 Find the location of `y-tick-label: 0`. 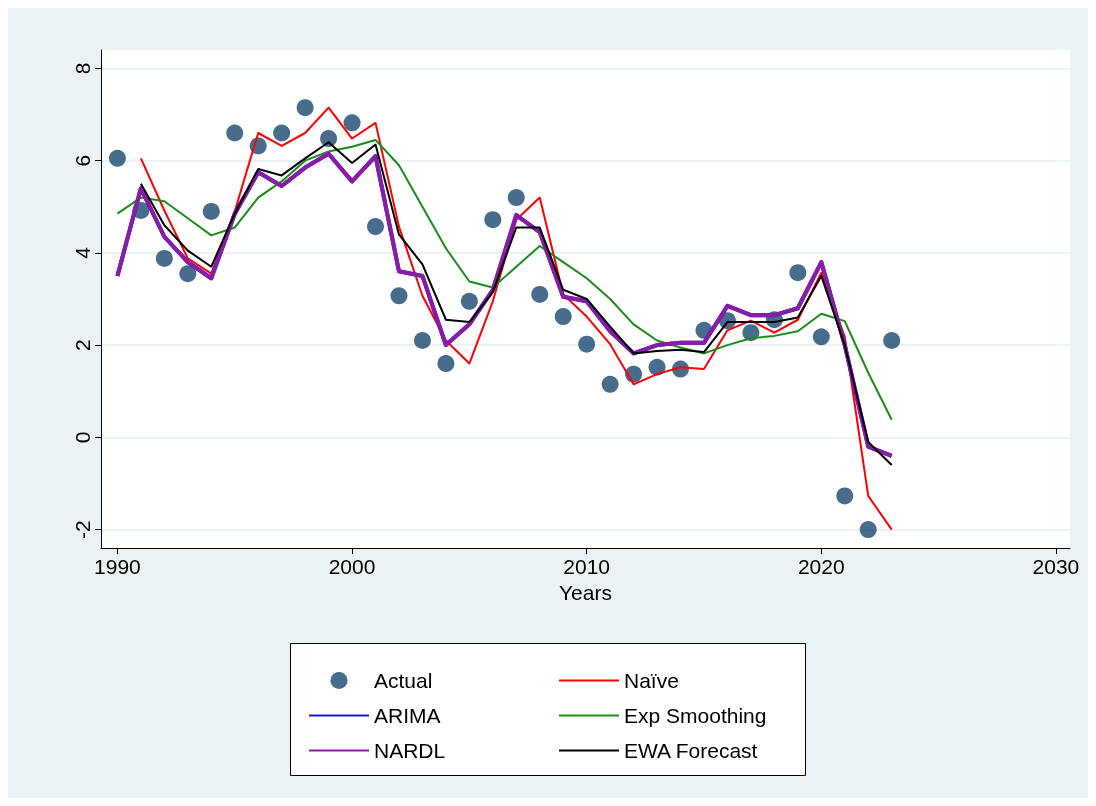

y-tick-label: 0 is located at coordinates (82, 437).